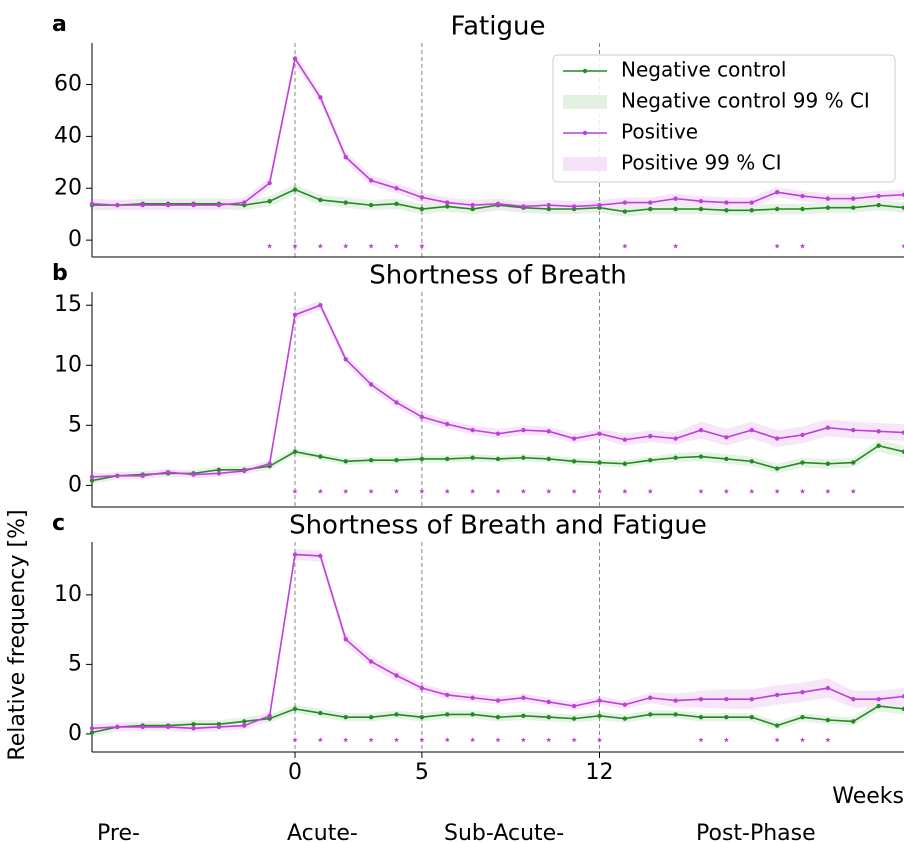  What do you see at coordinates (68, 187) in the screenshot?
I see `y-tick-label: 20` at bounding box center [68, 187].